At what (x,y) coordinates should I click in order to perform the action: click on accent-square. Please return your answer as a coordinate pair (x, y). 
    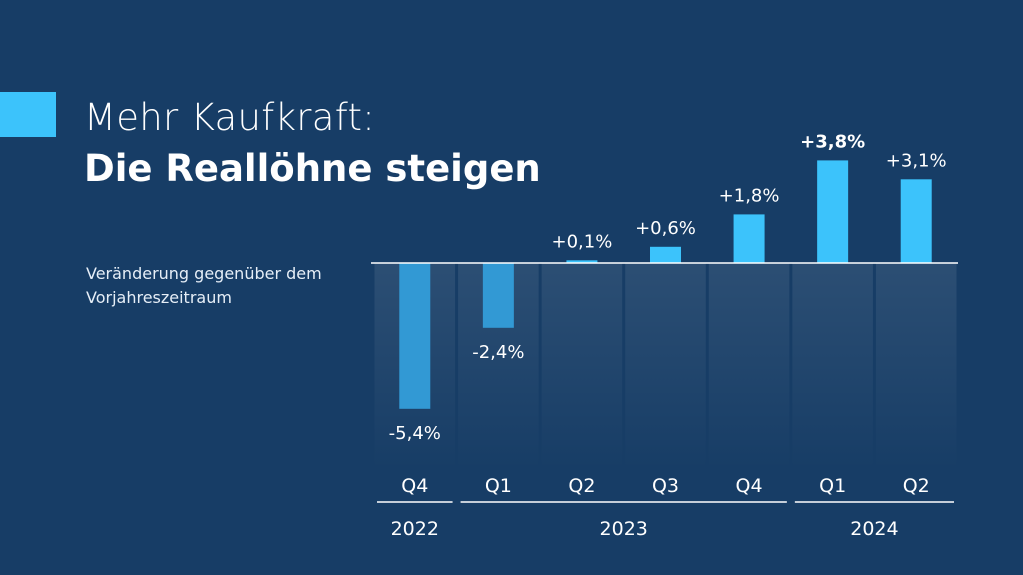
    Looking at the image, I should click on (28, 114).